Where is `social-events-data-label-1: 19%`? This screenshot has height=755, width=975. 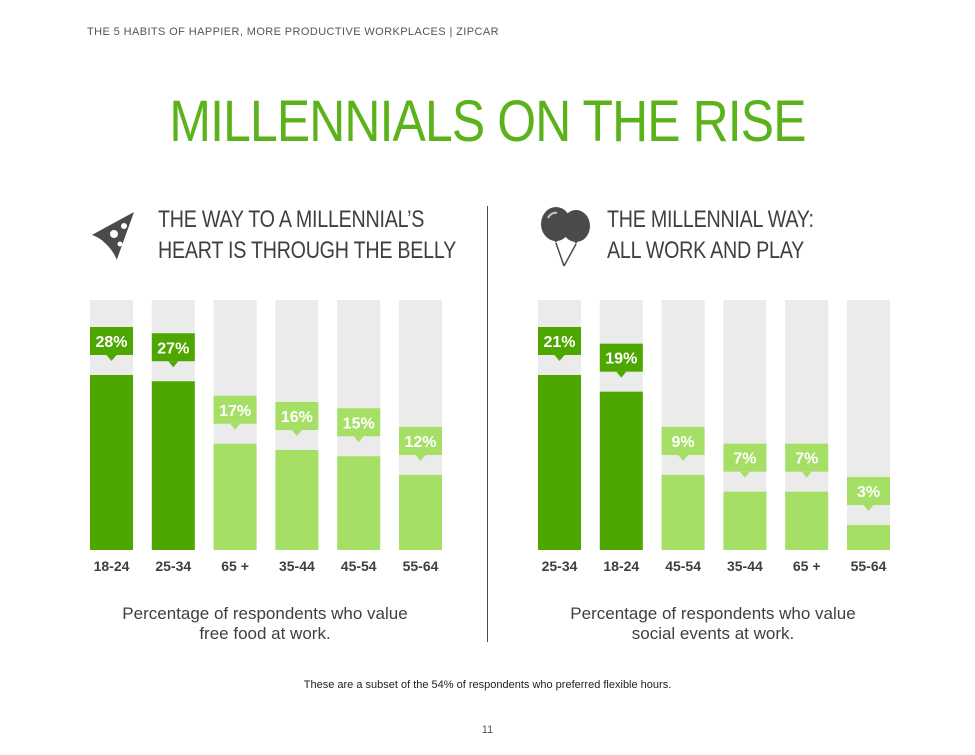
social-events-data-label-1: 19% is located at coordinates (621, 359).